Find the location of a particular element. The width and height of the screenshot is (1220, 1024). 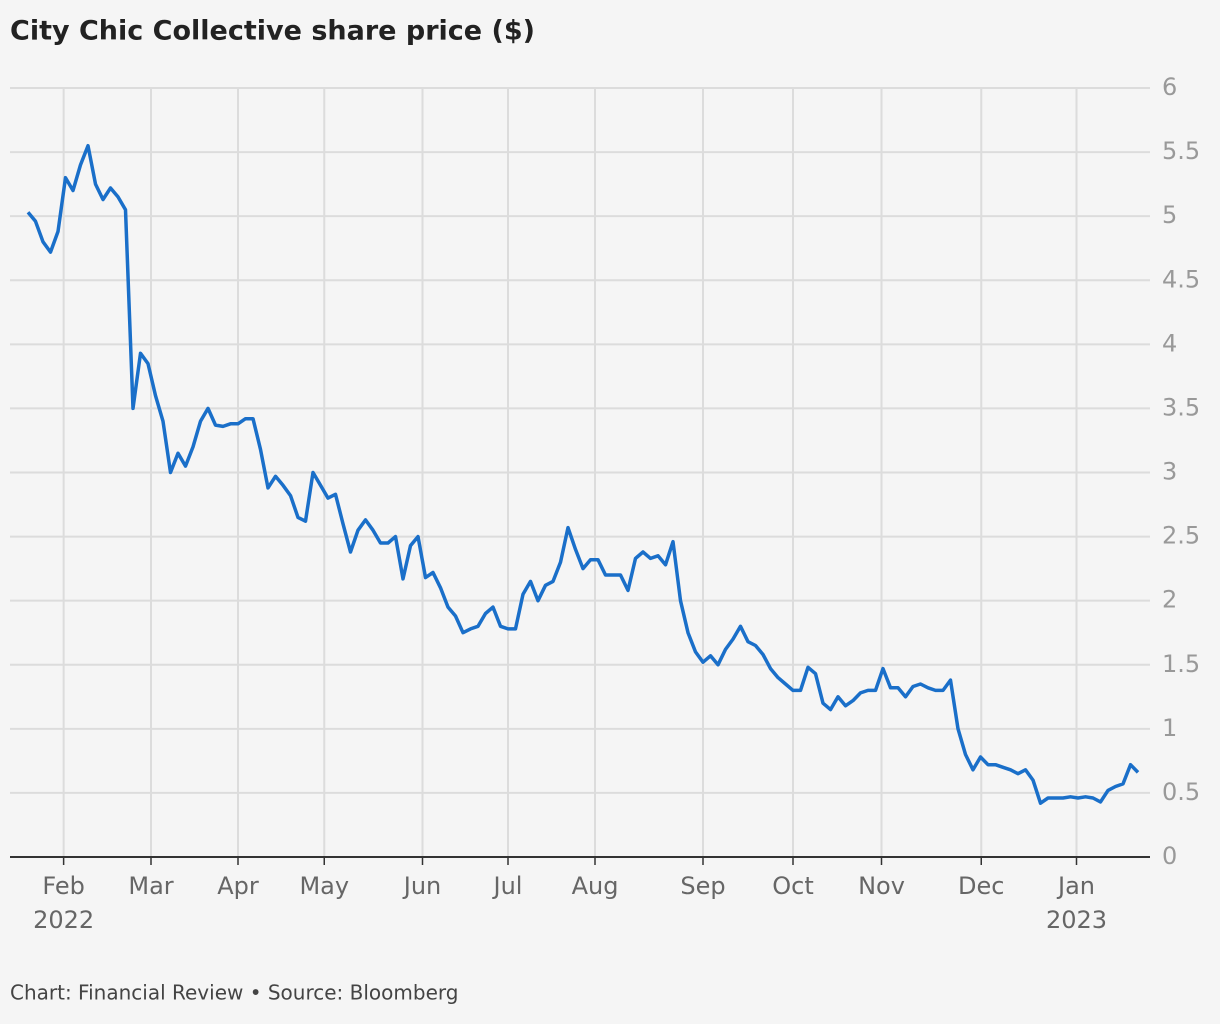

y-tick-label: 3.5 is located at coordinates (1181, 407).